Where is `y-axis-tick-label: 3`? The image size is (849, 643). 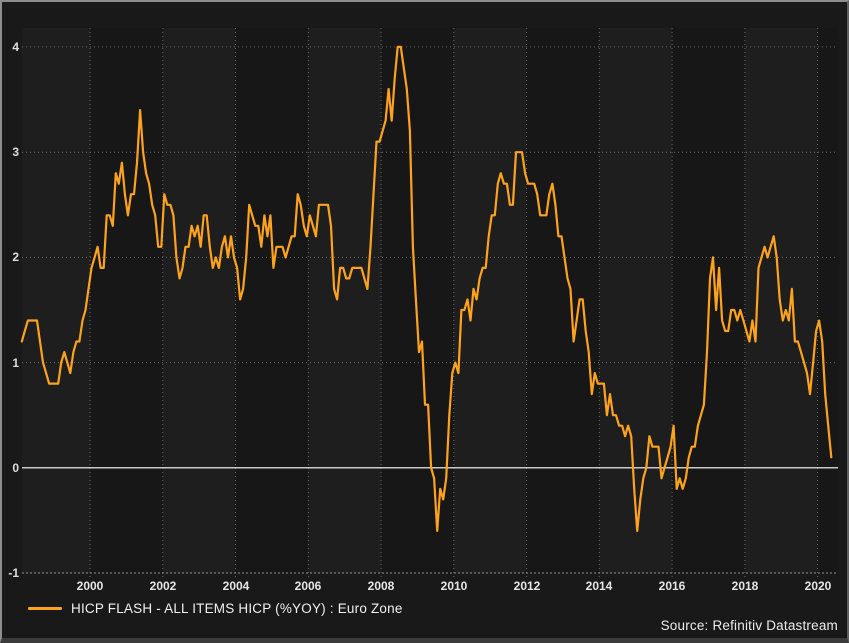 y-axis-tick-label: 3 is located at coordinates (15, 152).